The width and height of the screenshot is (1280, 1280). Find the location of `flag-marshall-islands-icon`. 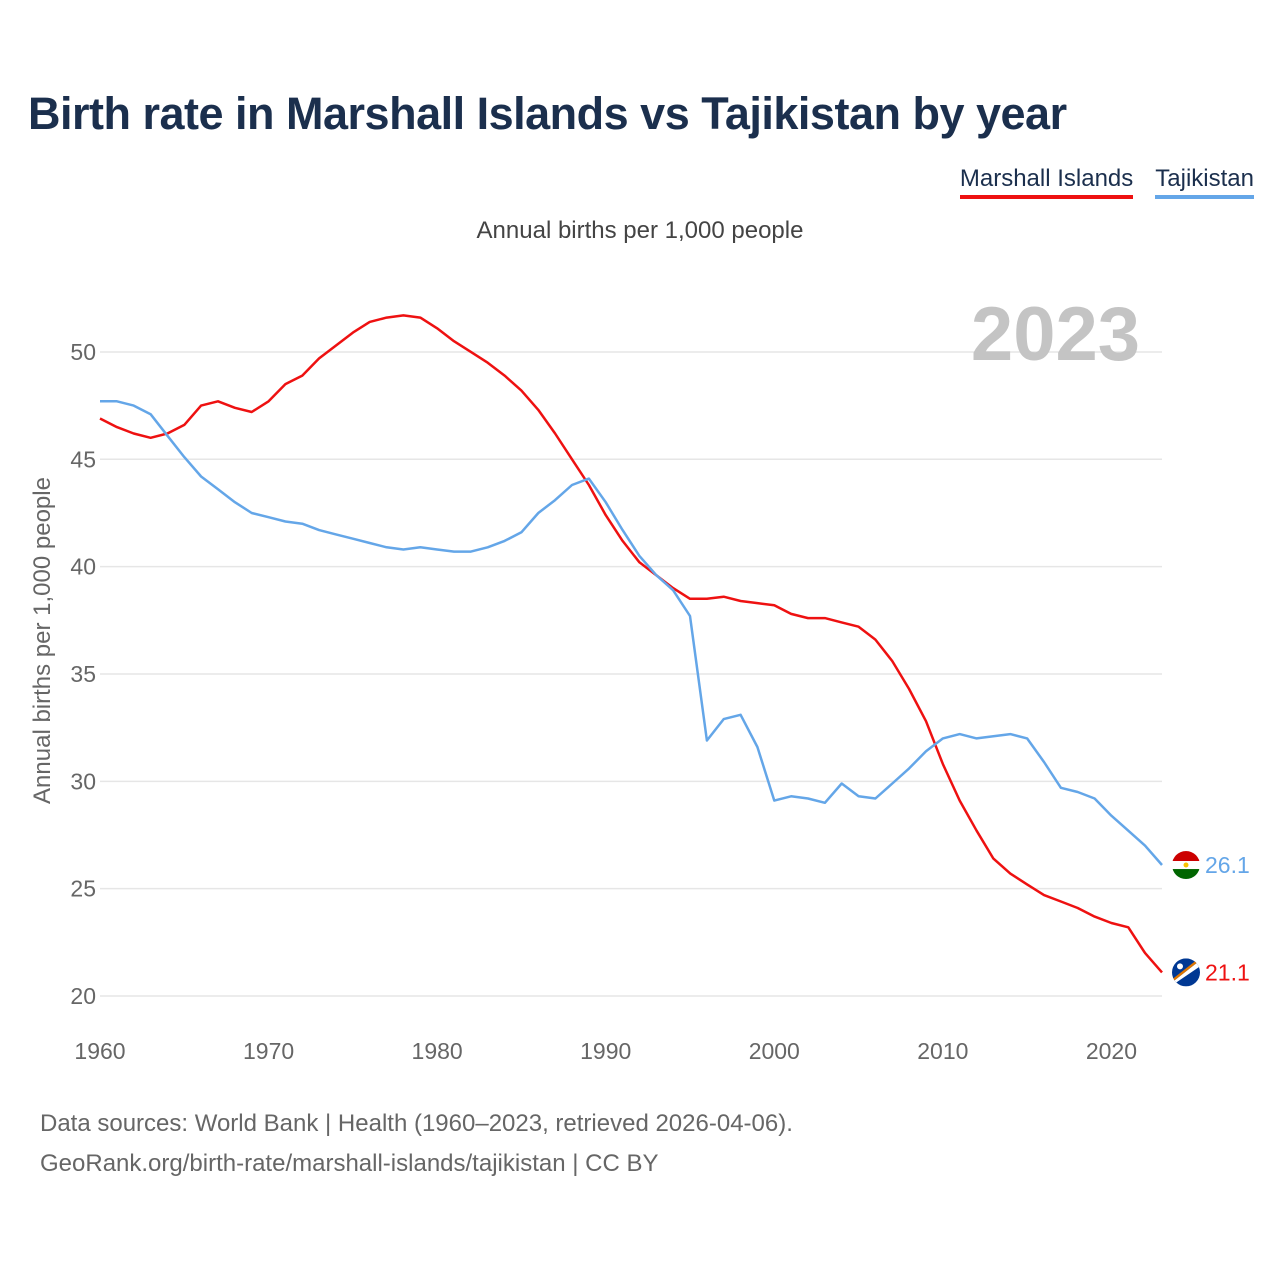

flag-marshall-islands-icon is located at coordinates (1186, 972).